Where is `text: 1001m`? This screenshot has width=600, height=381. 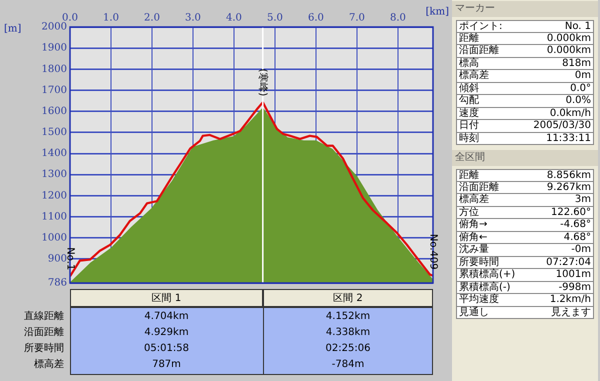
text: 1001m is located at coordinates (573, 275).